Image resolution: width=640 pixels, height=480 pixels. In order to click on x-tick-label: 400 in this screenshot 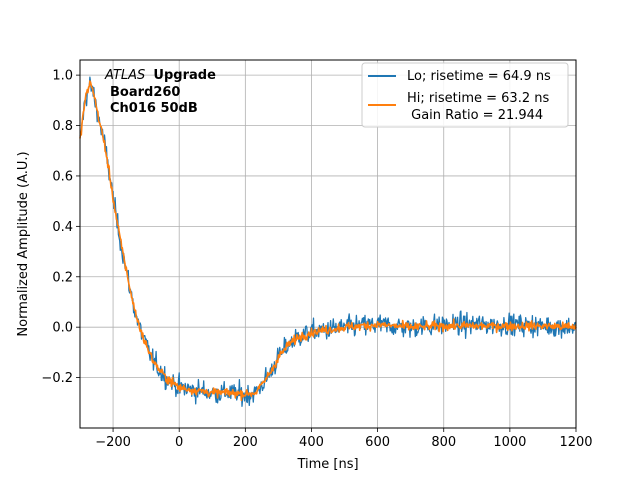, I will do `click(311, 442)`.